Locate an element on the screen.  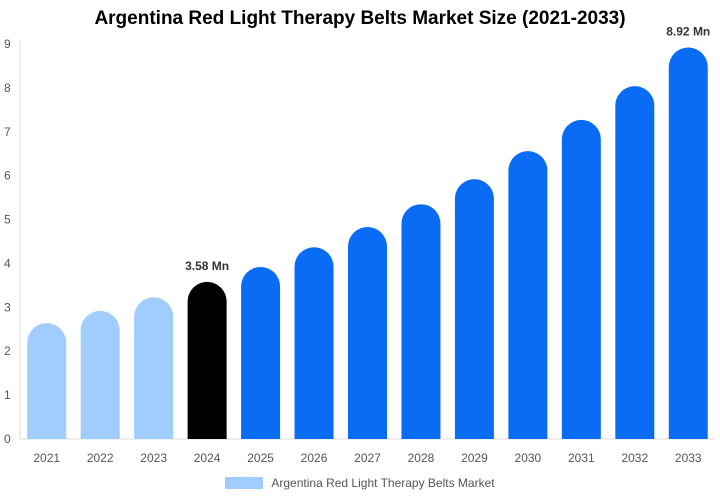
x-tick-label: 2031 is located at coordinates (581, 458).